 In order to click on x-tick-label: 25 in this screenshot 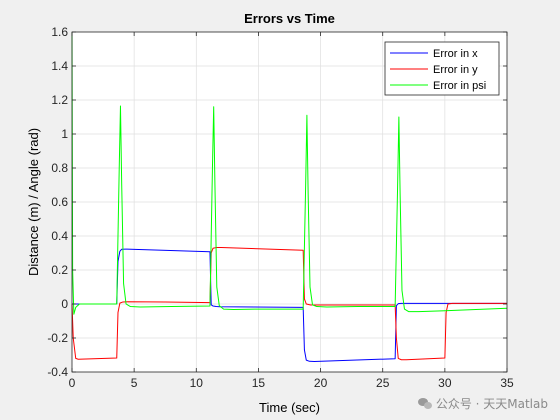, I will do `click(383, 383)`.